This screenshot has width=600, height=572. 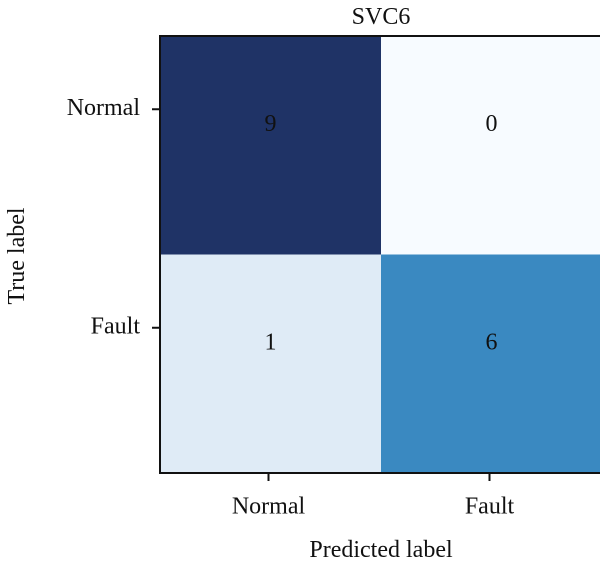 What do you see at coordinates (113, 217) in the screenshot?
I see `y-ticks: Normal Fault` at bounding box center [113, 217].